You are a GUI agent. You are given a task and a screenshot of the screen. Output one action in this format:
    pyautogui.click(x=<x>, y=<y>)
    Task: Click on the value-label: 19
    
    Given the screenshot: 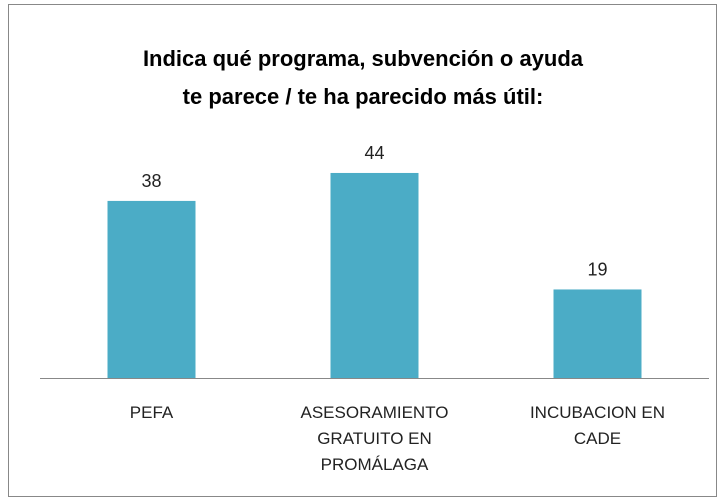 What is the action you would take?
    pyautogui.click(x=597, y=269)
    